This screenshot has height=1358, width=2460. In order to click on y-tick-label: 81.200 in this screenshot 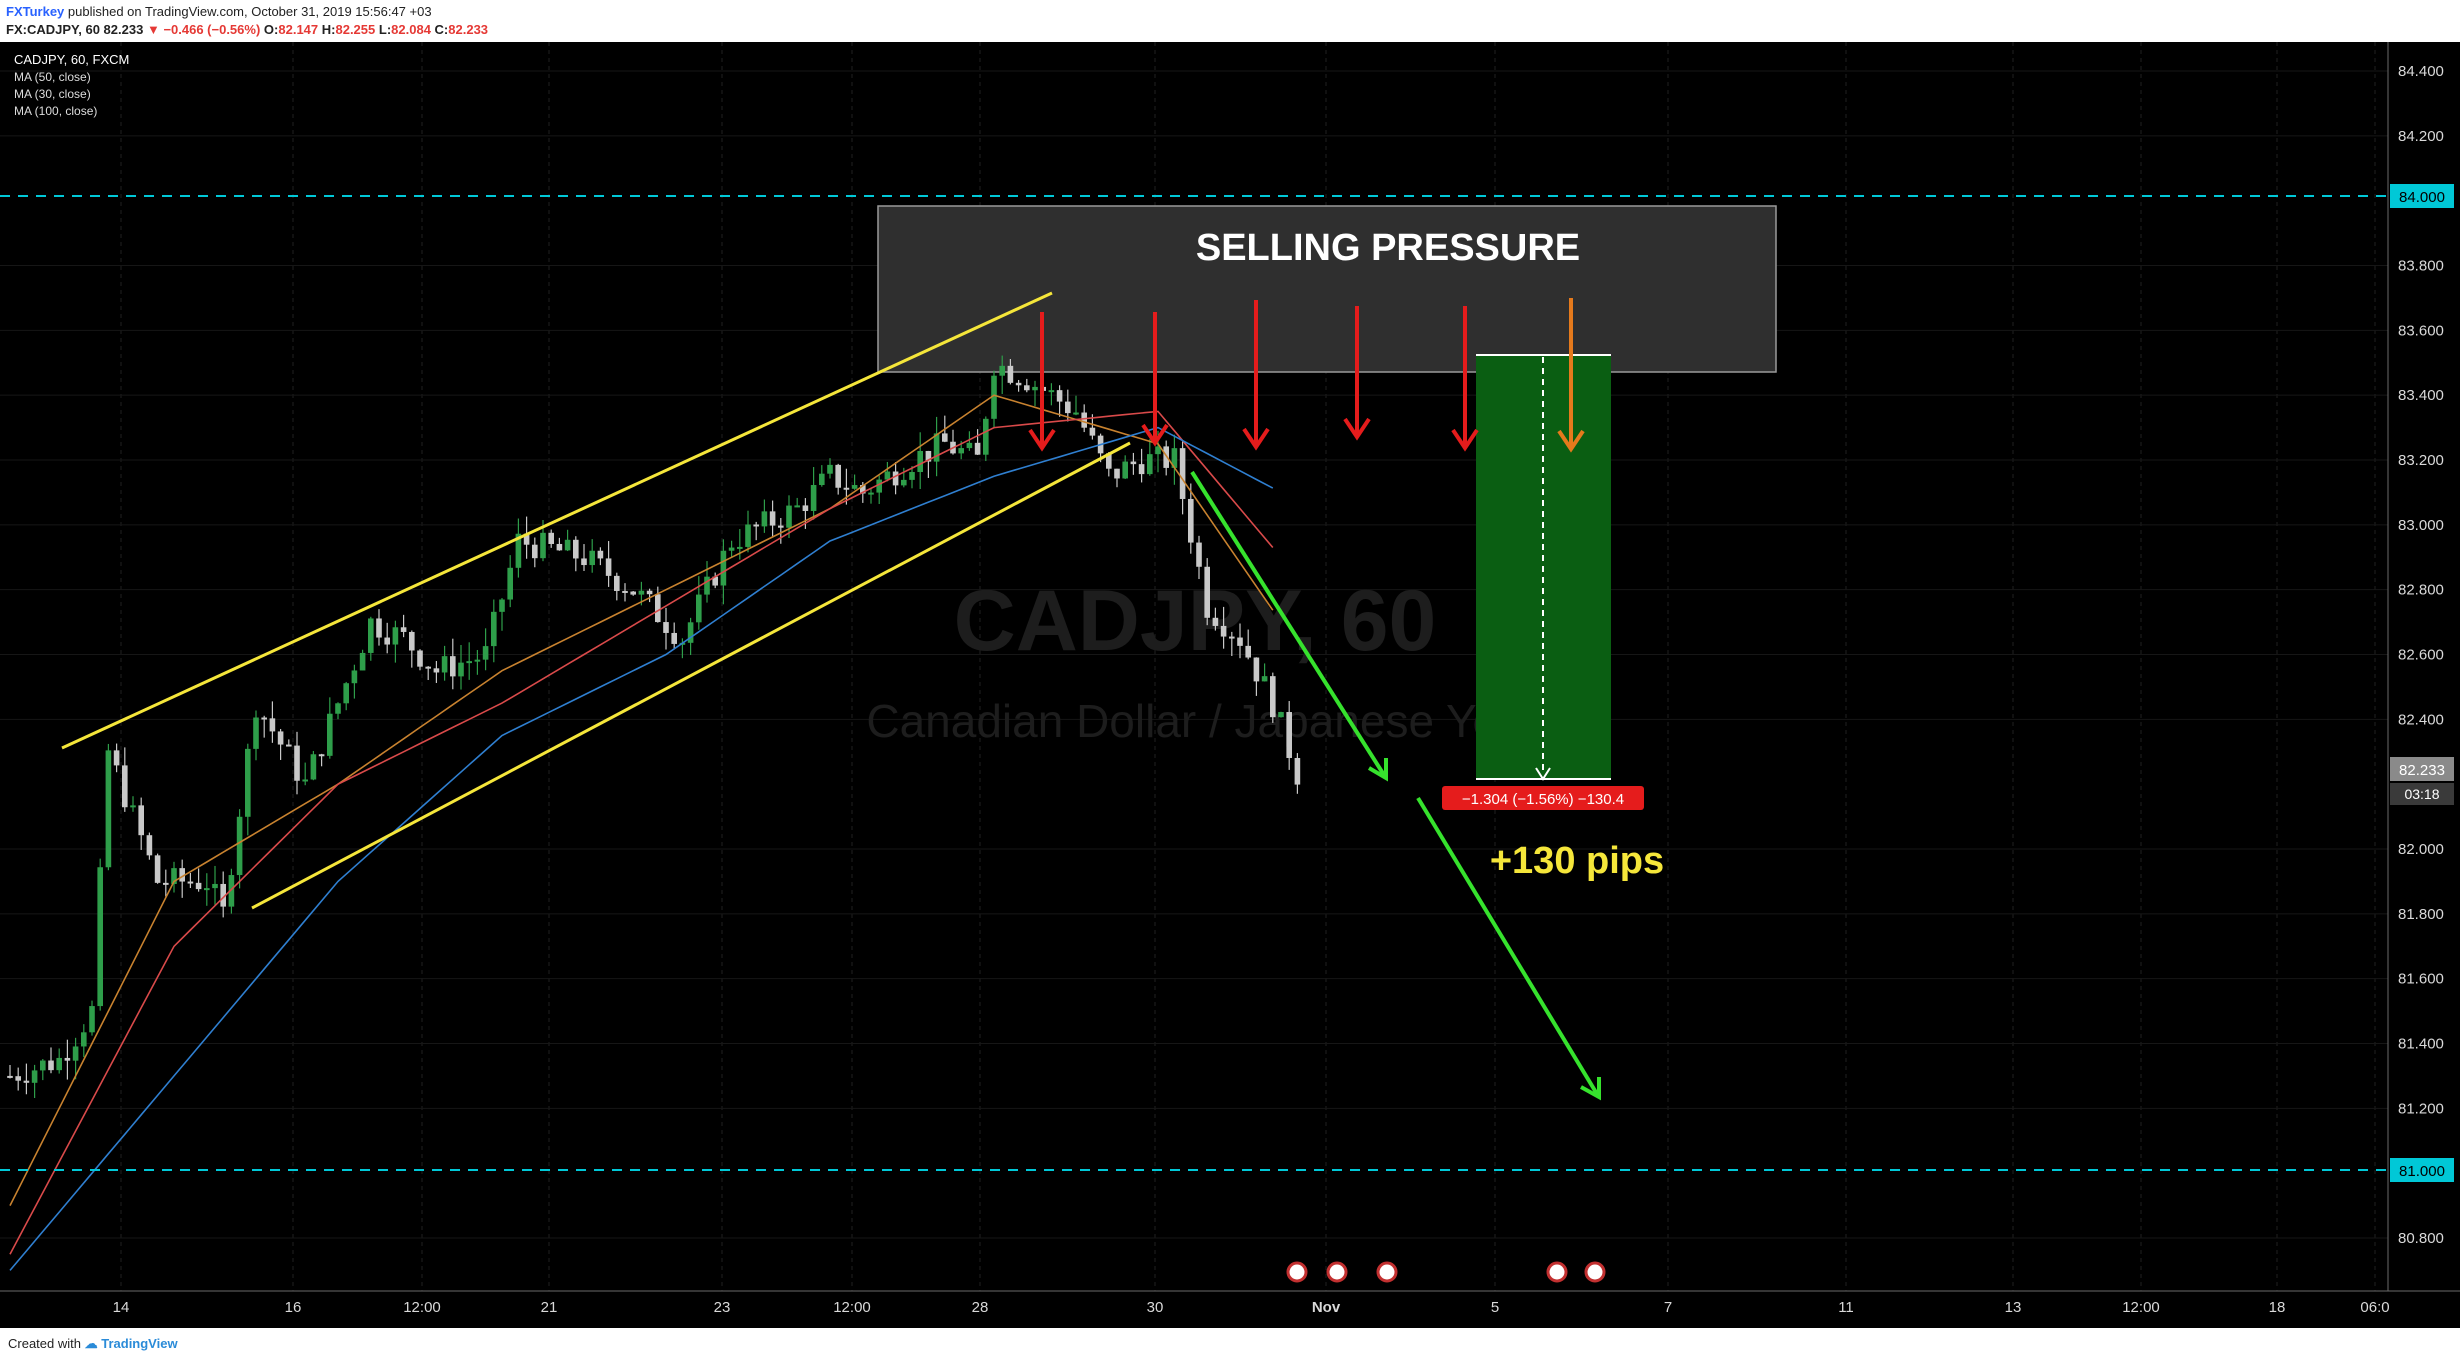, I will do `click(2421, 1108)`.